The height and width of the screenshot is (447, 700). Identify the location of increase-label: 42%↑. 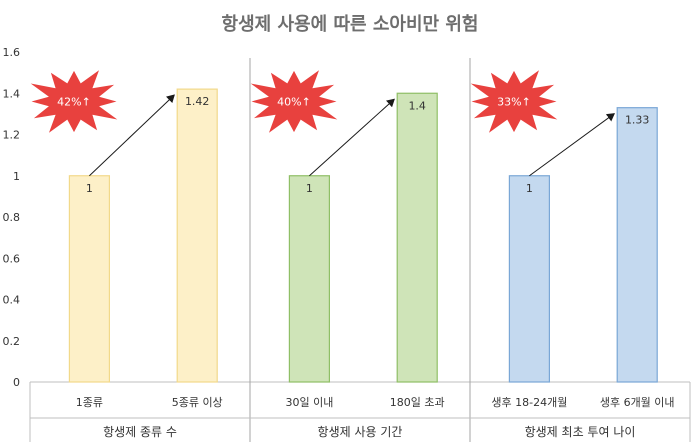
(74, 102).